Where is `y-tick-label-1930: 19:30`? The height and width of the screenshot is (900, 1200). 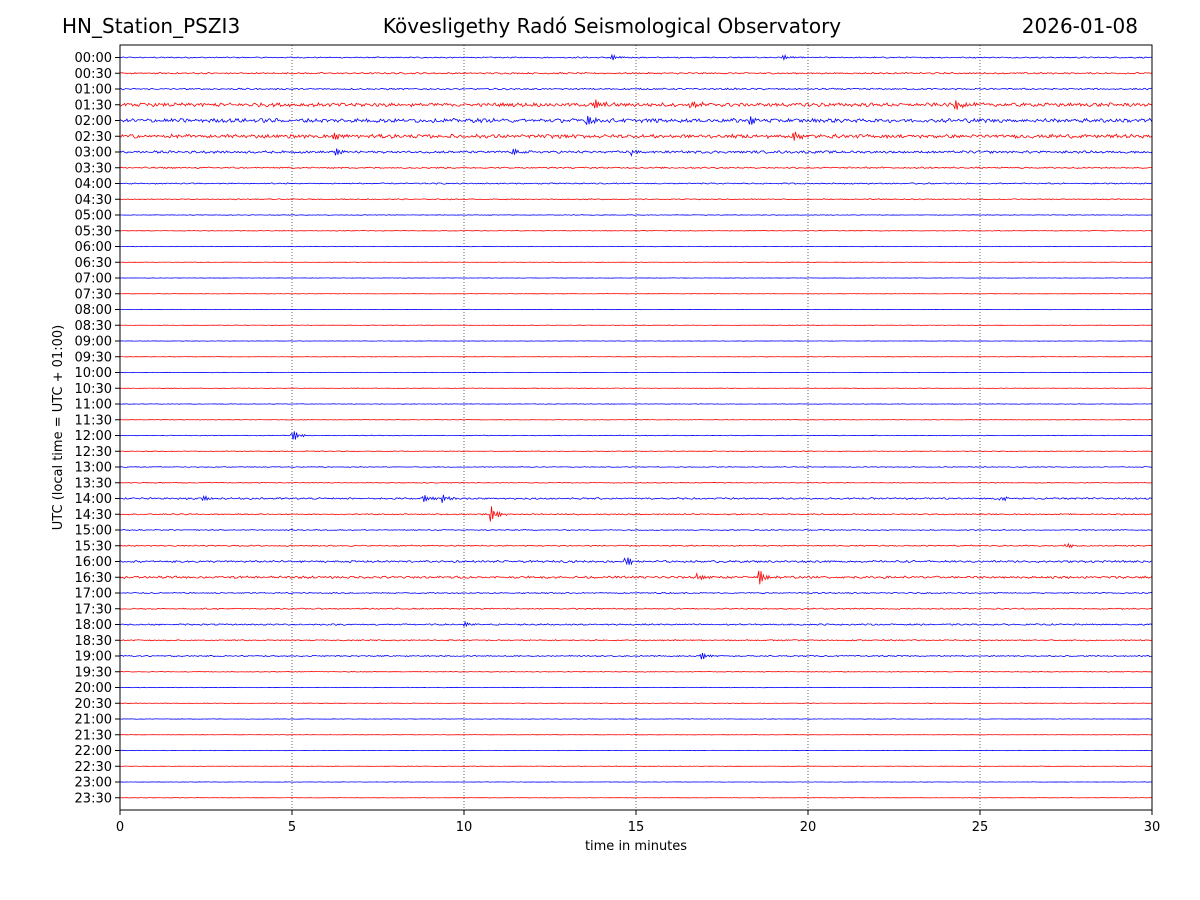
y-tick-label-1930: 19:30 is located at coordinates (93, 672).